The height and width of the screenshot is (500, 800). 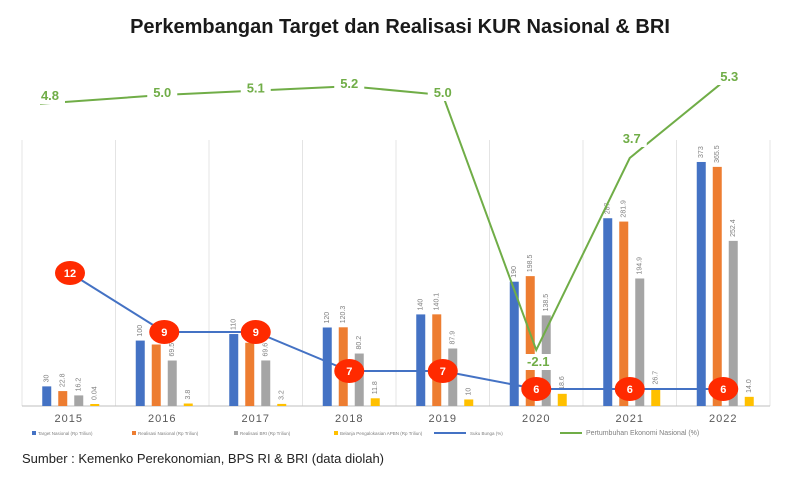 What do you see at coordinates (640, 266) in the screenshot?
I see `bar-value-label: 194.9` at bounding box center [640, 266].